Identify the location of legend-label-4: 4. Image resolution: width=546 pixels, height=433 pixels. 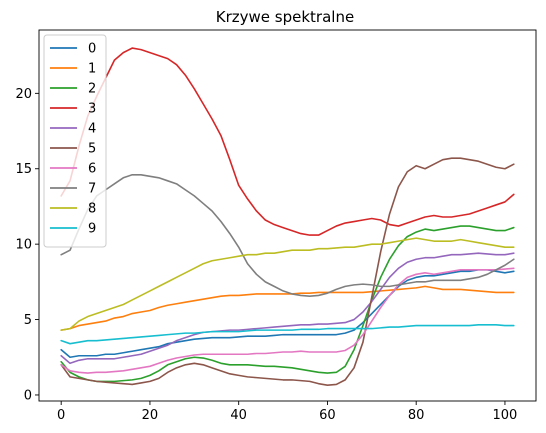
(92, 129).